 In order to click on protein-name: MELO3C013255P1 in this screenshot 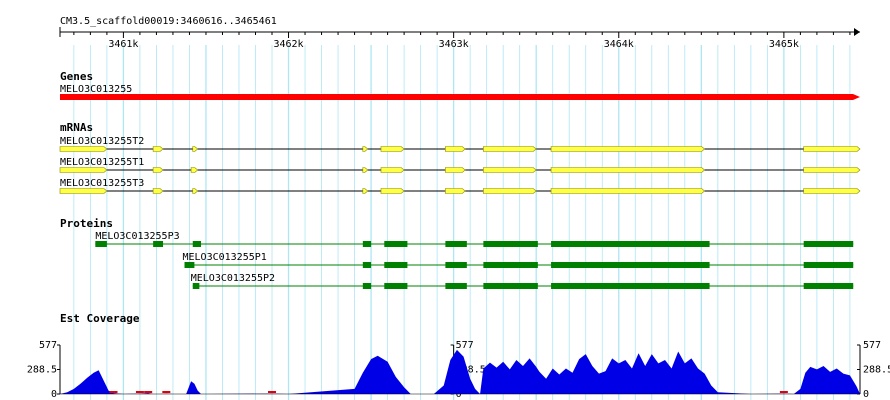, I will do `click(224, 257)`.